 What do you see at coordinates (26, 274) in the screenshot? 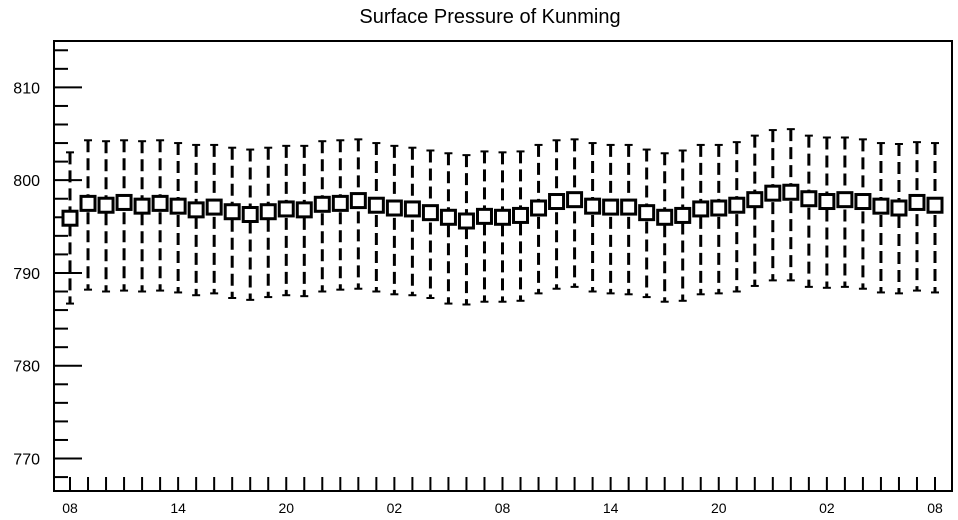
I see `y-tick-label: 790` at bounding box center [26, 274].